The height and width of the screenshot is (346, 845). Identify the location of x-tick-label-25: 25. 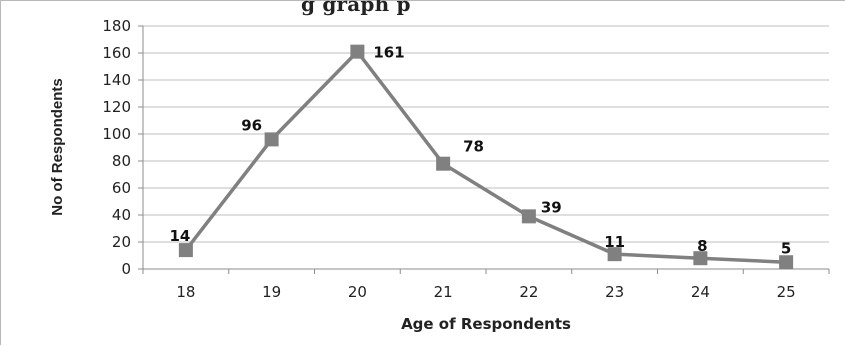
(786, 292).